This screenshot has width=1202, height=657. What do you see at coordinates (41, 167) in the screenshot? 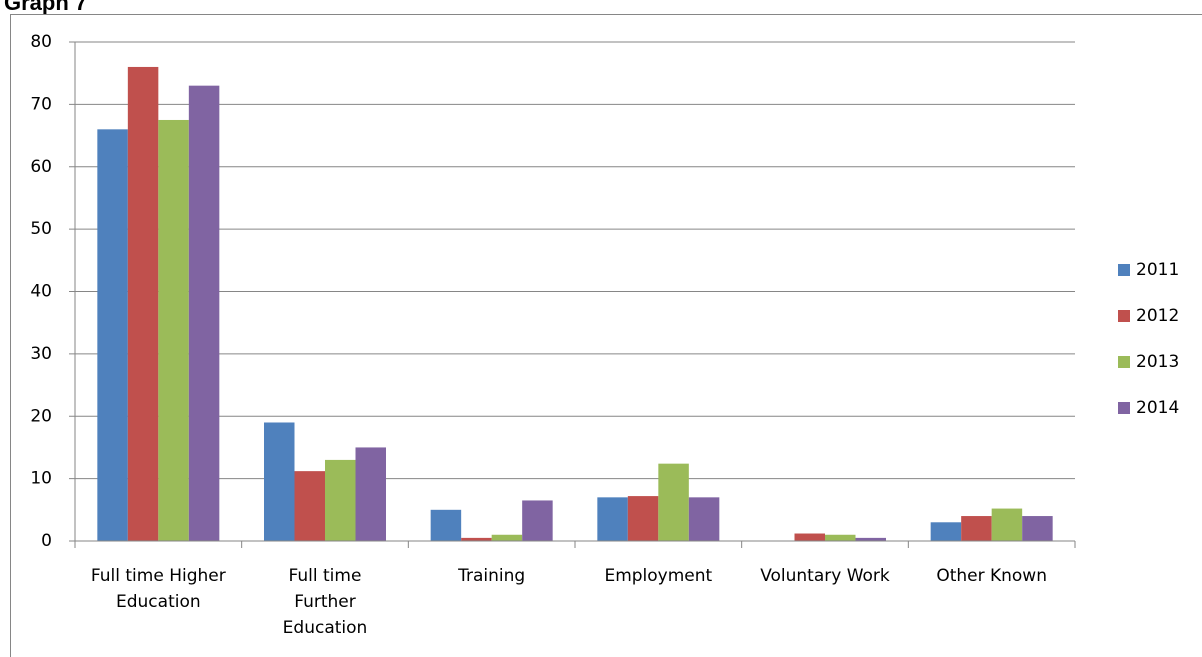
I see `y-tick-label: 60` at bounding box center [41, 167].